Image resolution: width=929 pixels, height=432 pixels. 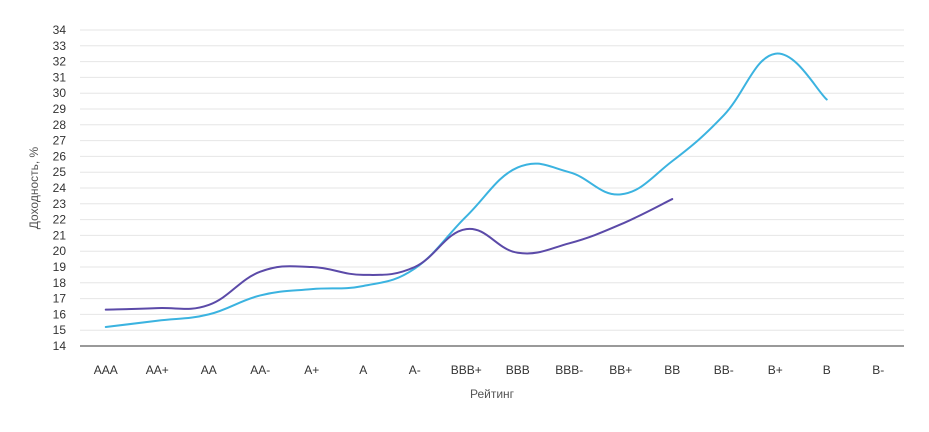 I want to click on y-tick-label: 32, so click(x=60, y=62).